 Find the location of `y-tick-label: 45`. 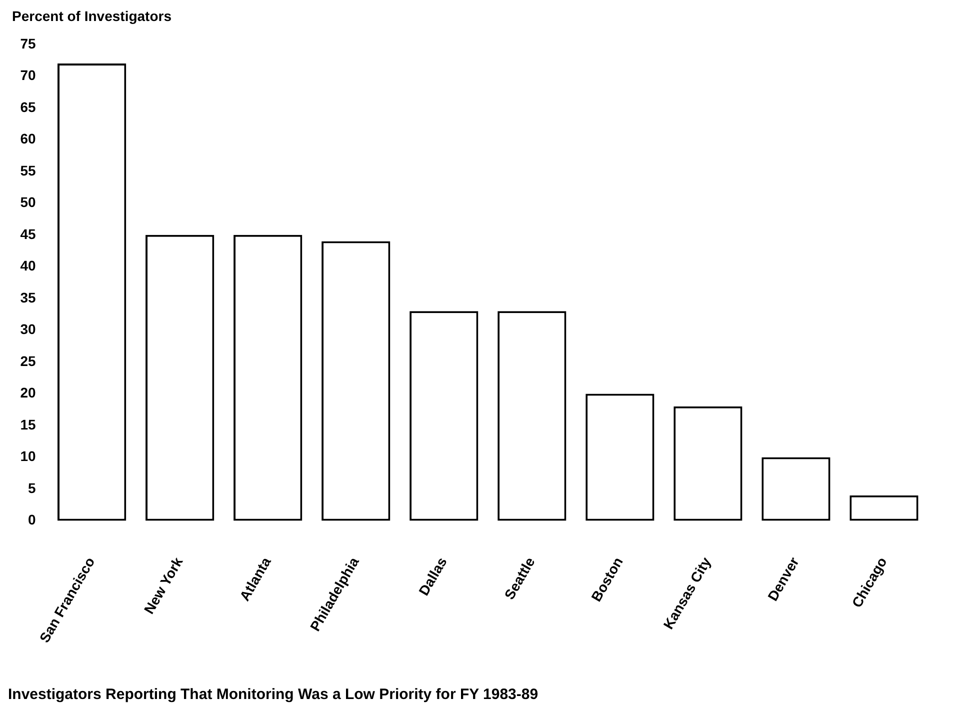

y-tick-label: 45 is located at coordinates (28, 234).